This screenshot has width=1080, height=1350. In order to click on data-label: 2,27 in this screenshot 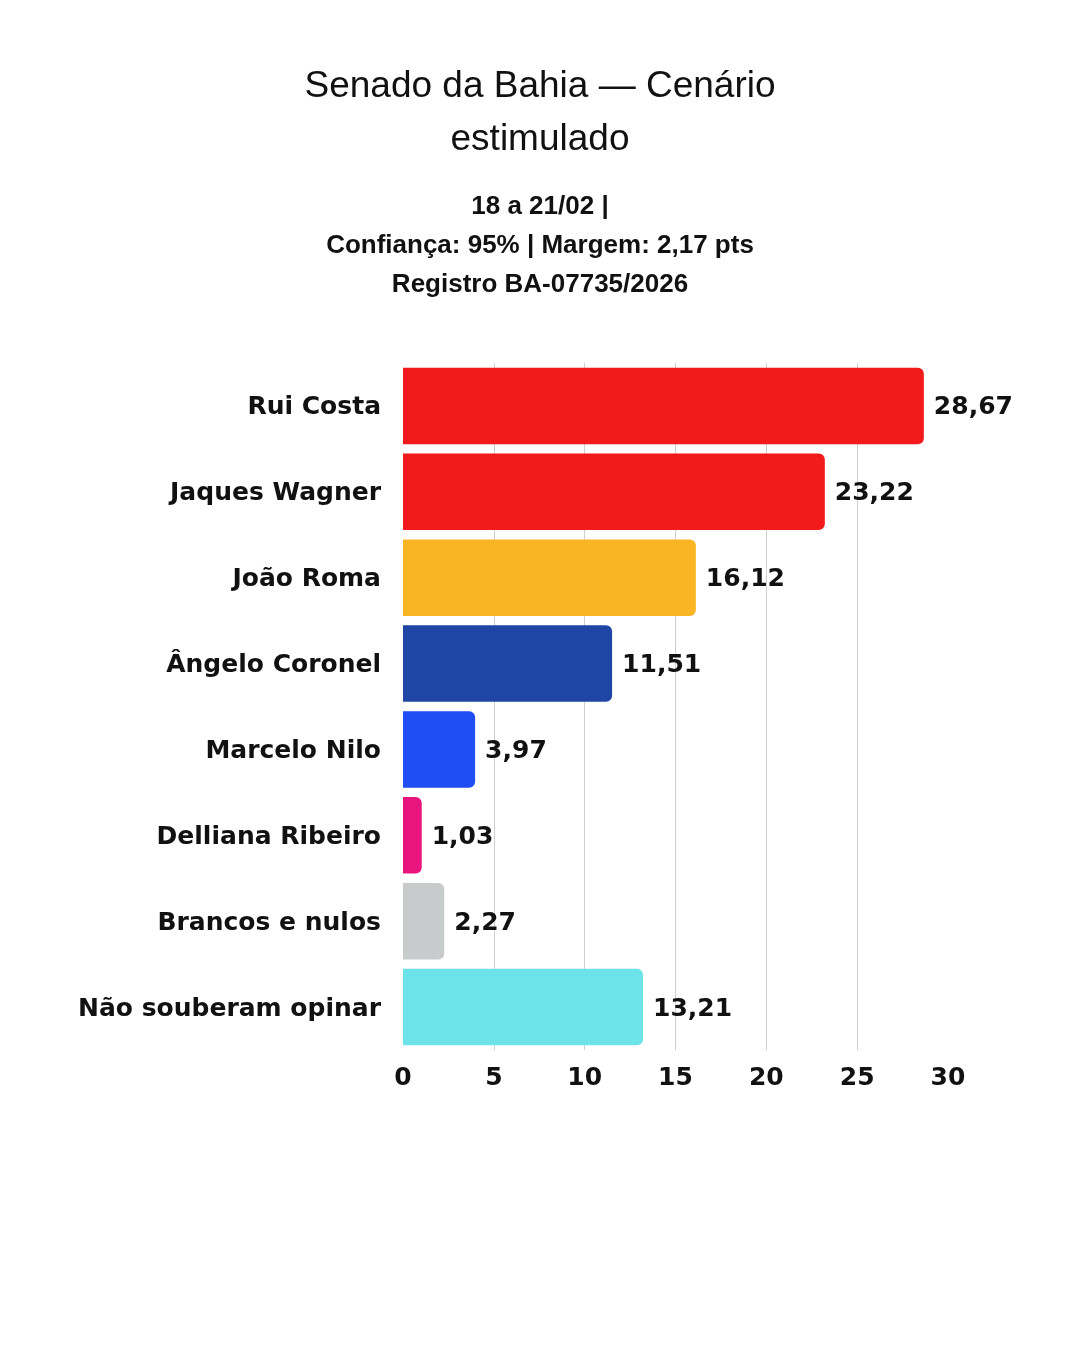, I will do `click(485, 921)`.